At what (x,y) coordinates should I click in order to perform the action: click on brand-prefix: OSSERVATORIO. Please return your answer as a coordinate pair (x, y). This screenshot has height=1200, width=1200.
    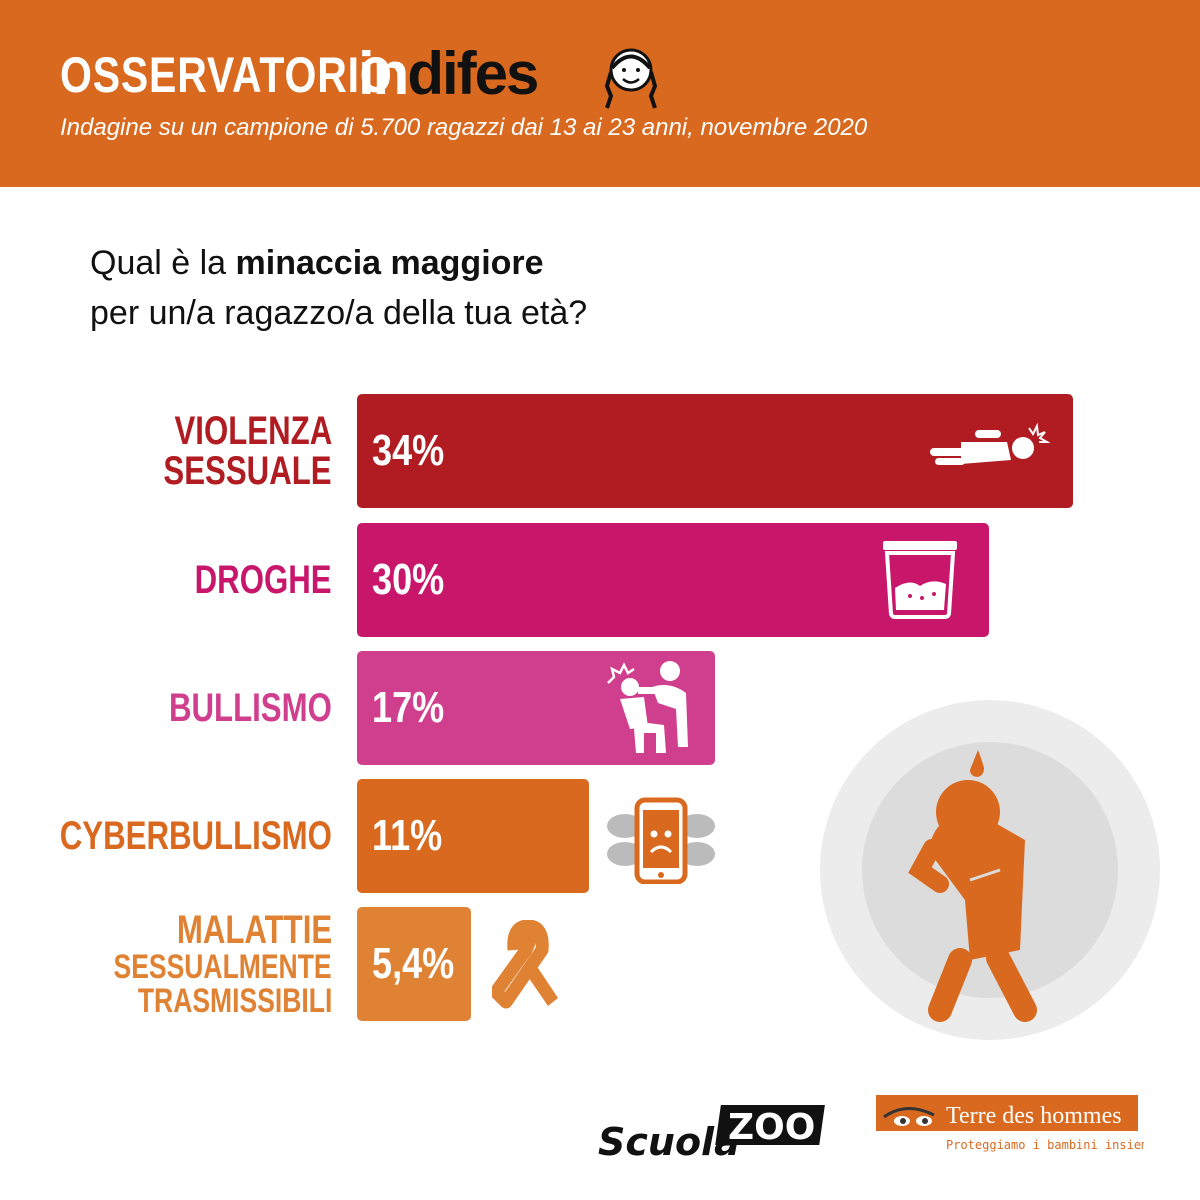
    Looking at the image, I should click on (226, 75).